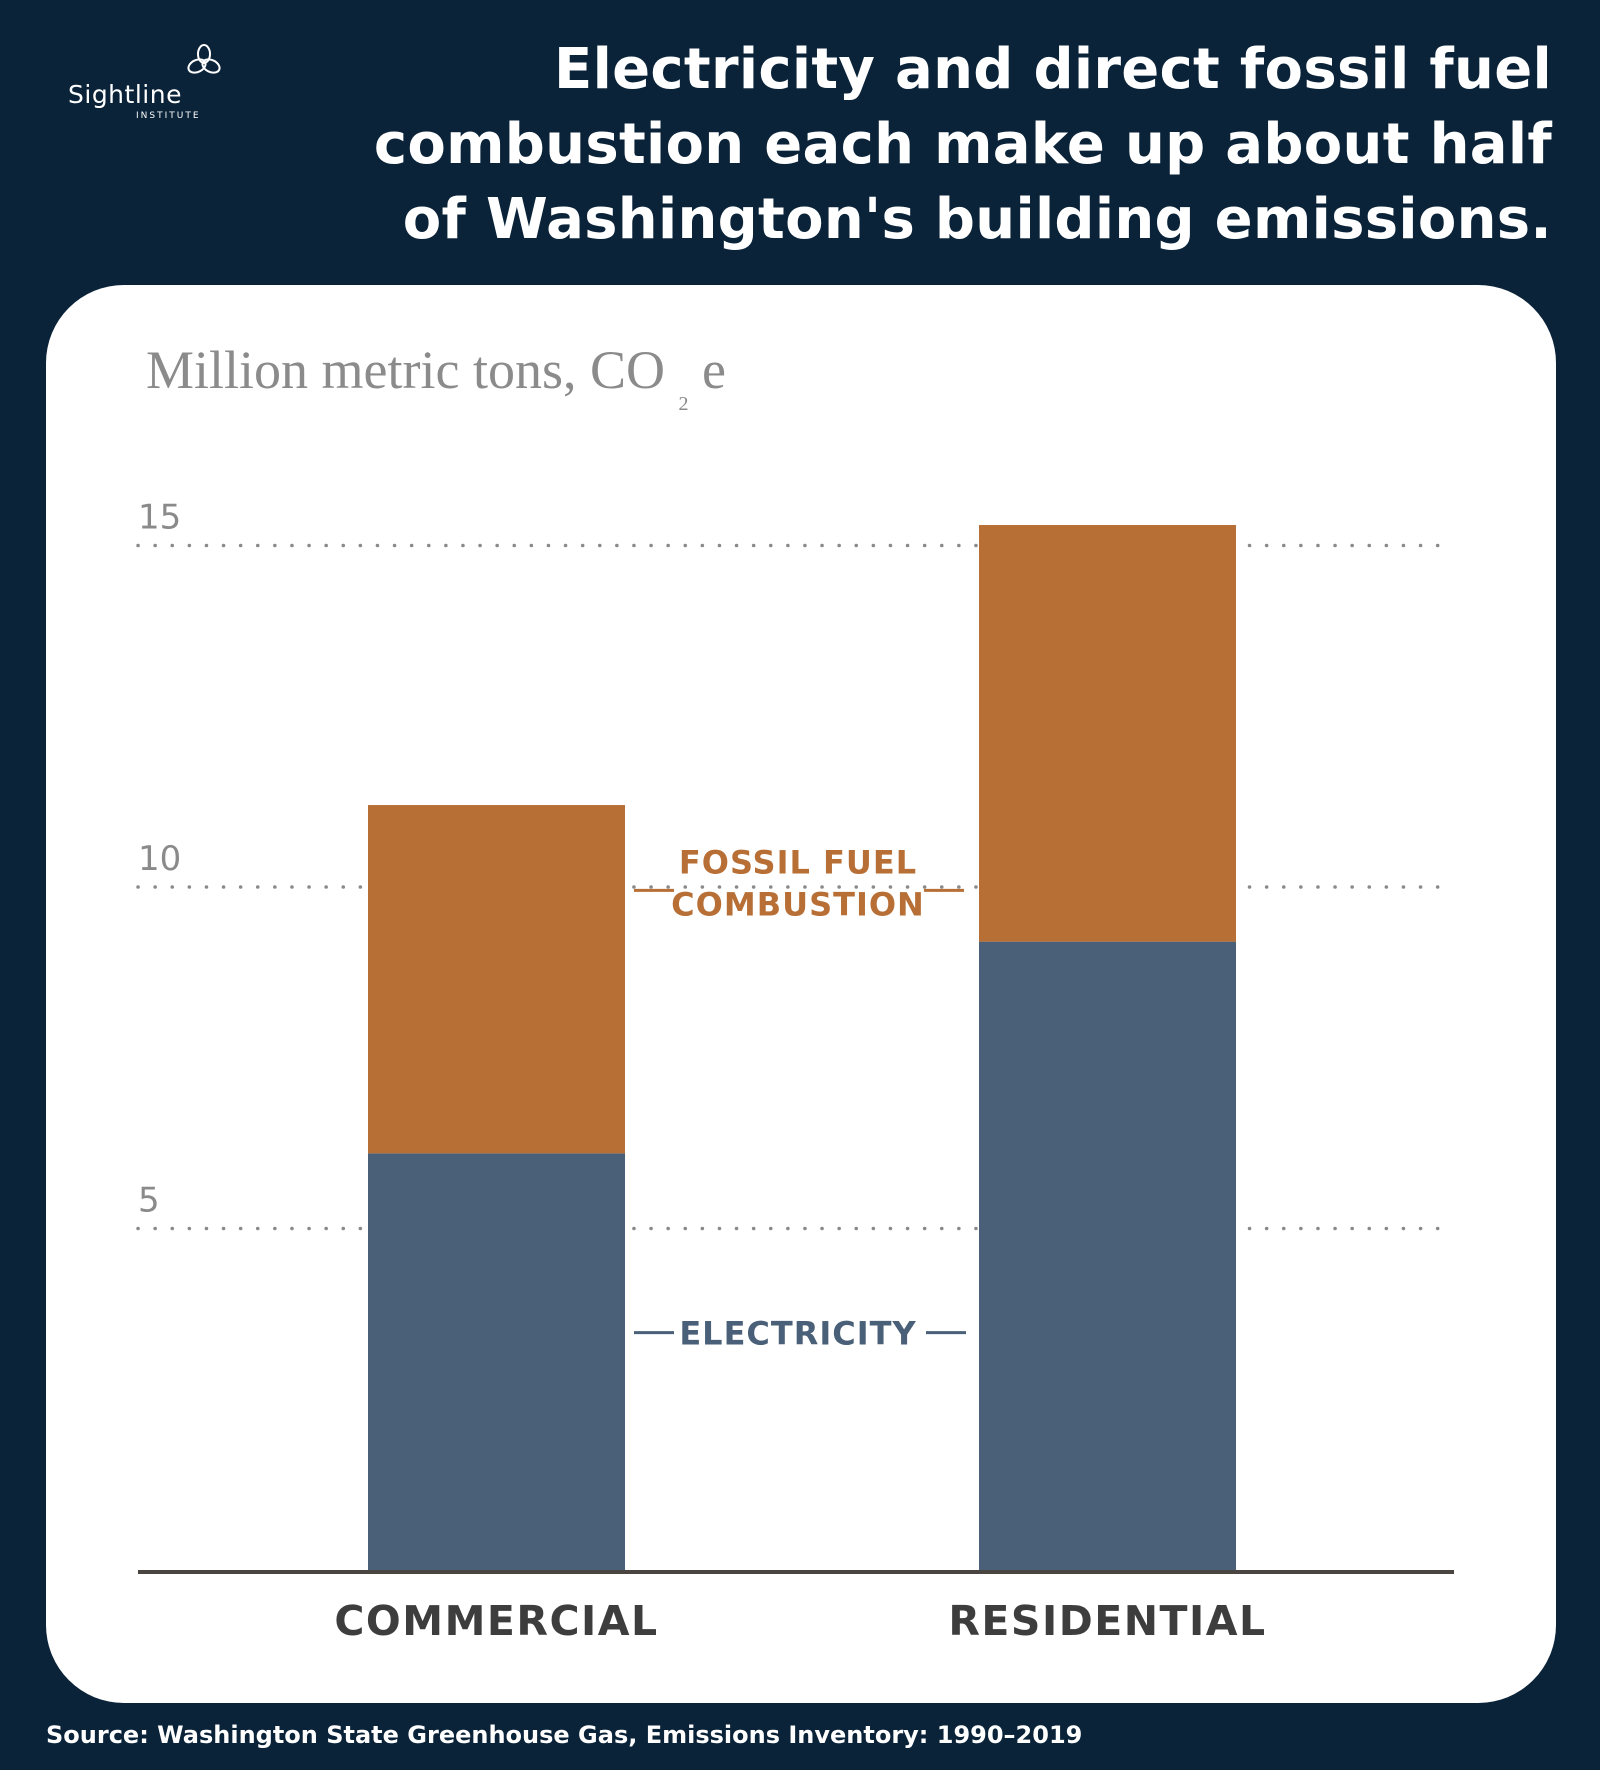 This screenshot has width=1600, height=1770. What do you see at coordinates (168, 116) in the screenshot?
I see `brand-subtitle: INSTITUTE` at bounding box center [168, 116].